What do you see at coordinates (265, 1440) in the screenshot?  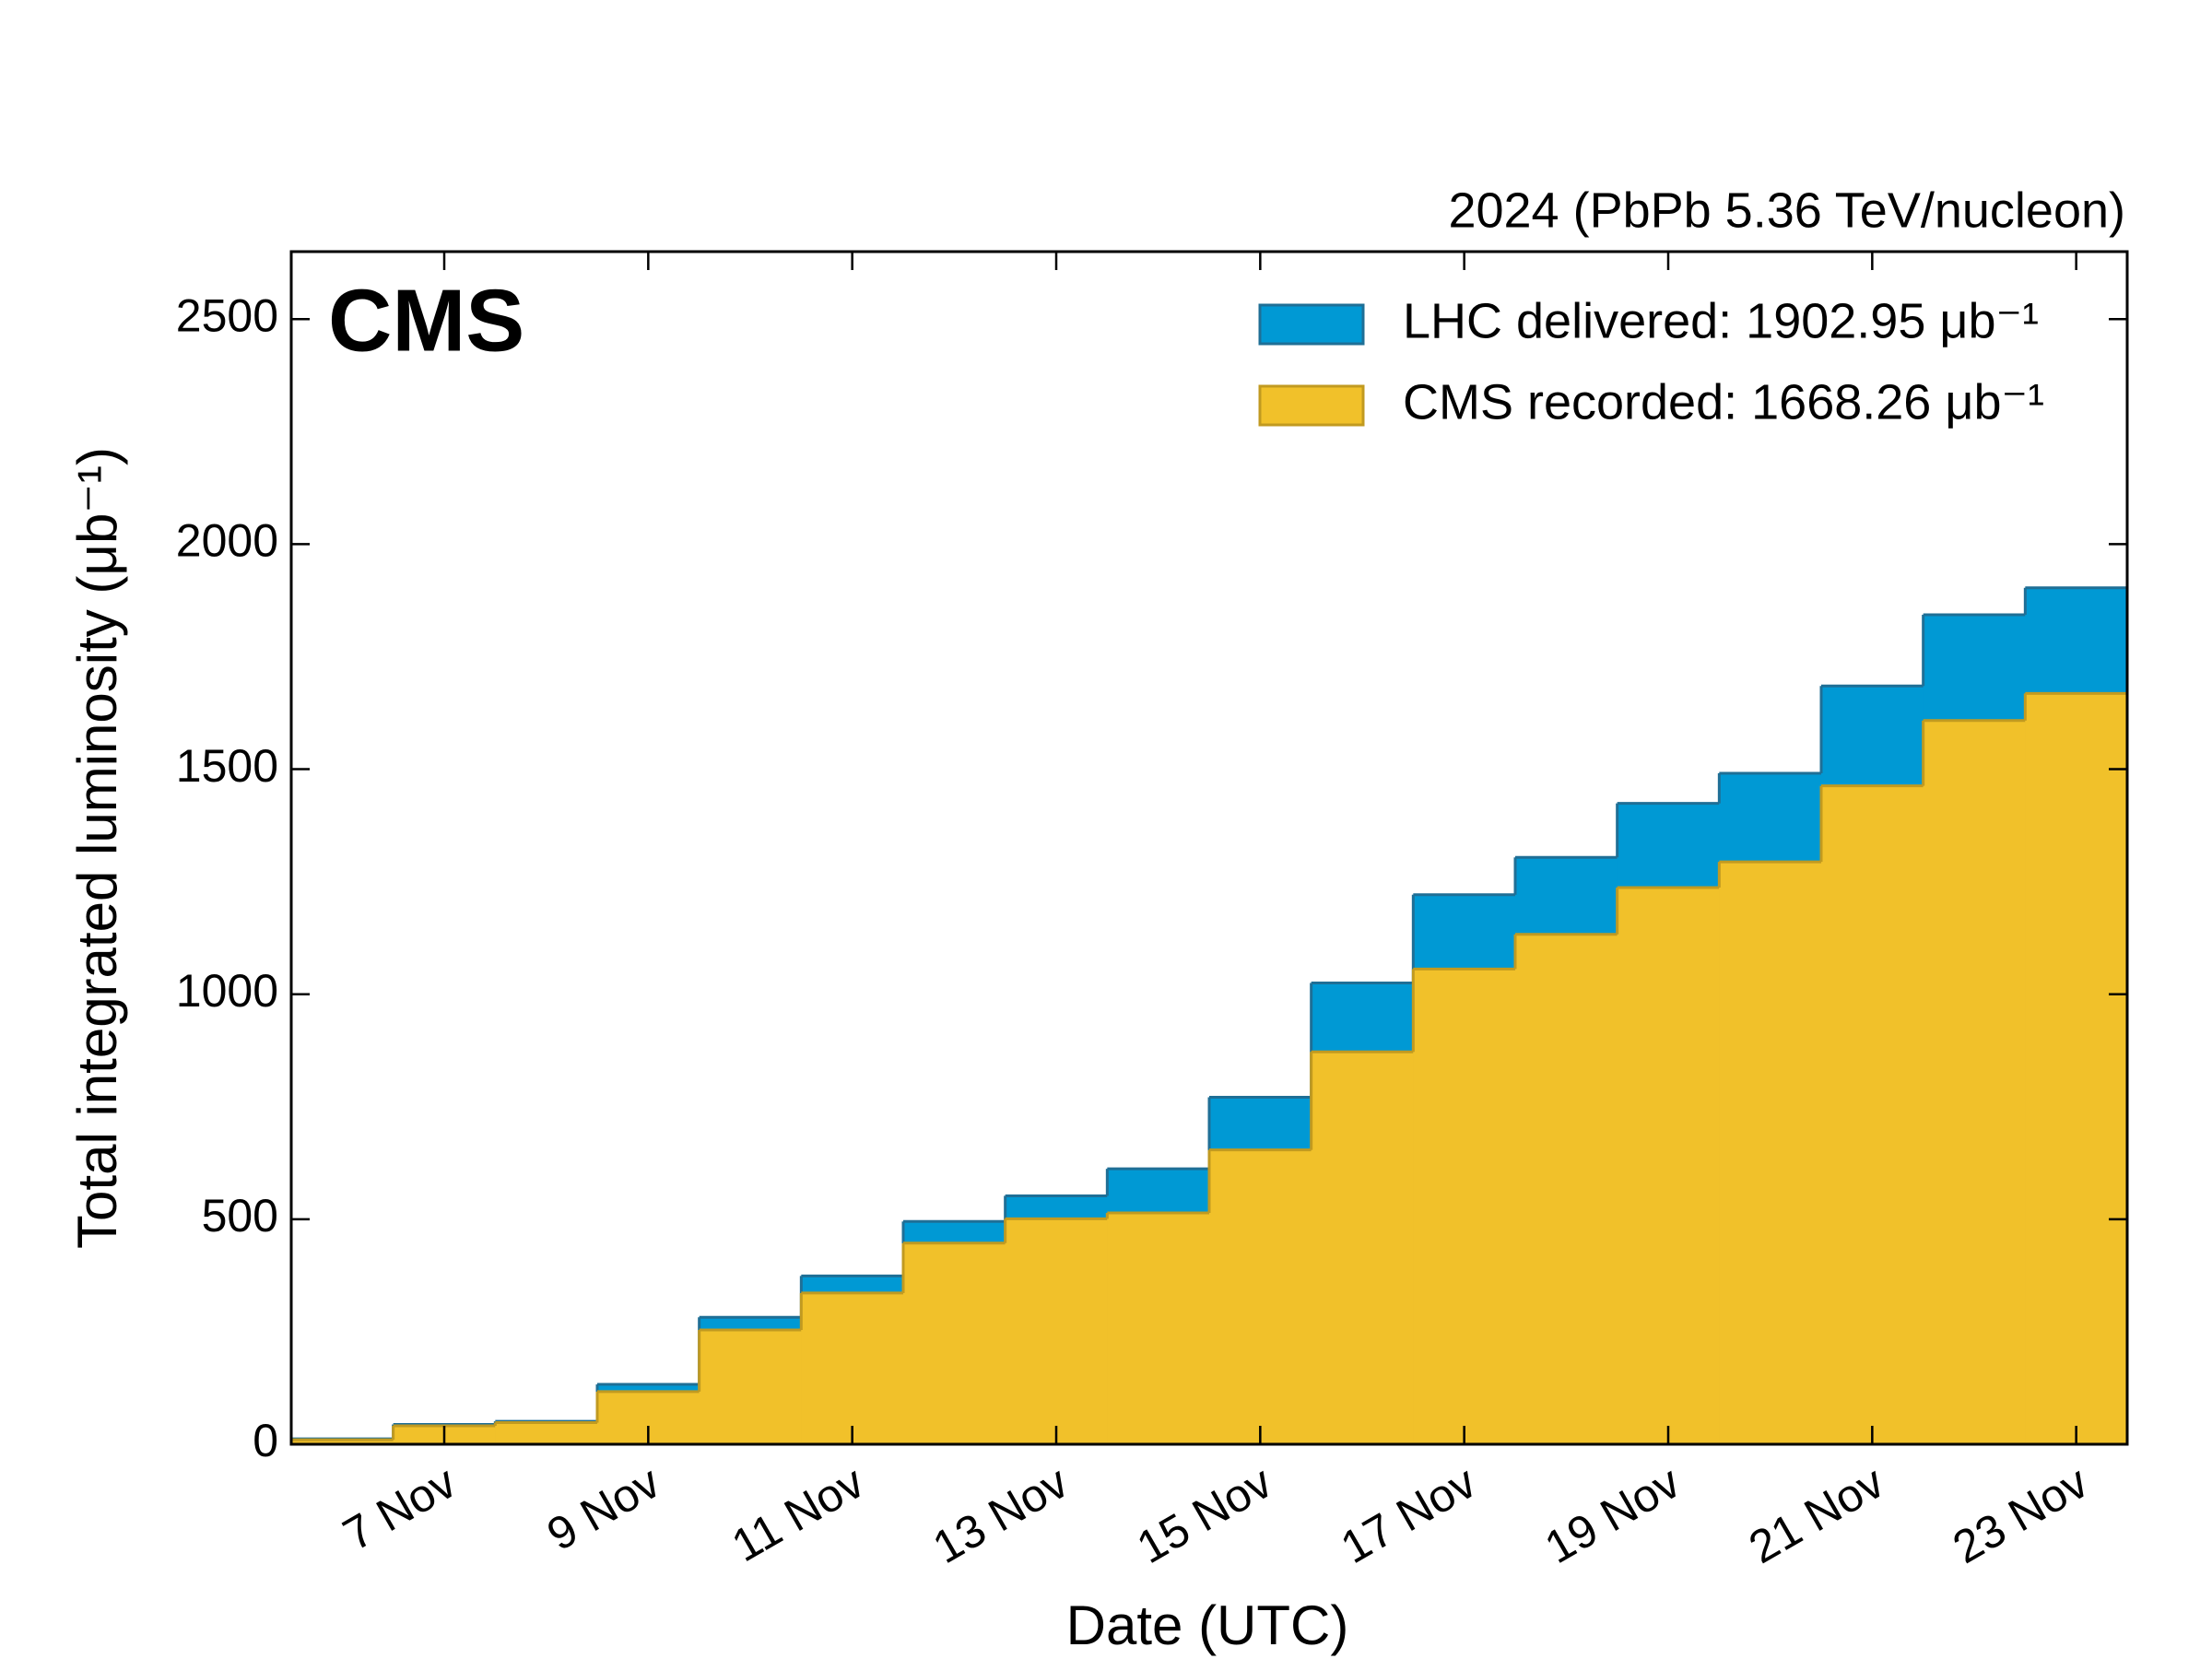 I see `y-tick-label: 0` at bounding box center [265, 1440].